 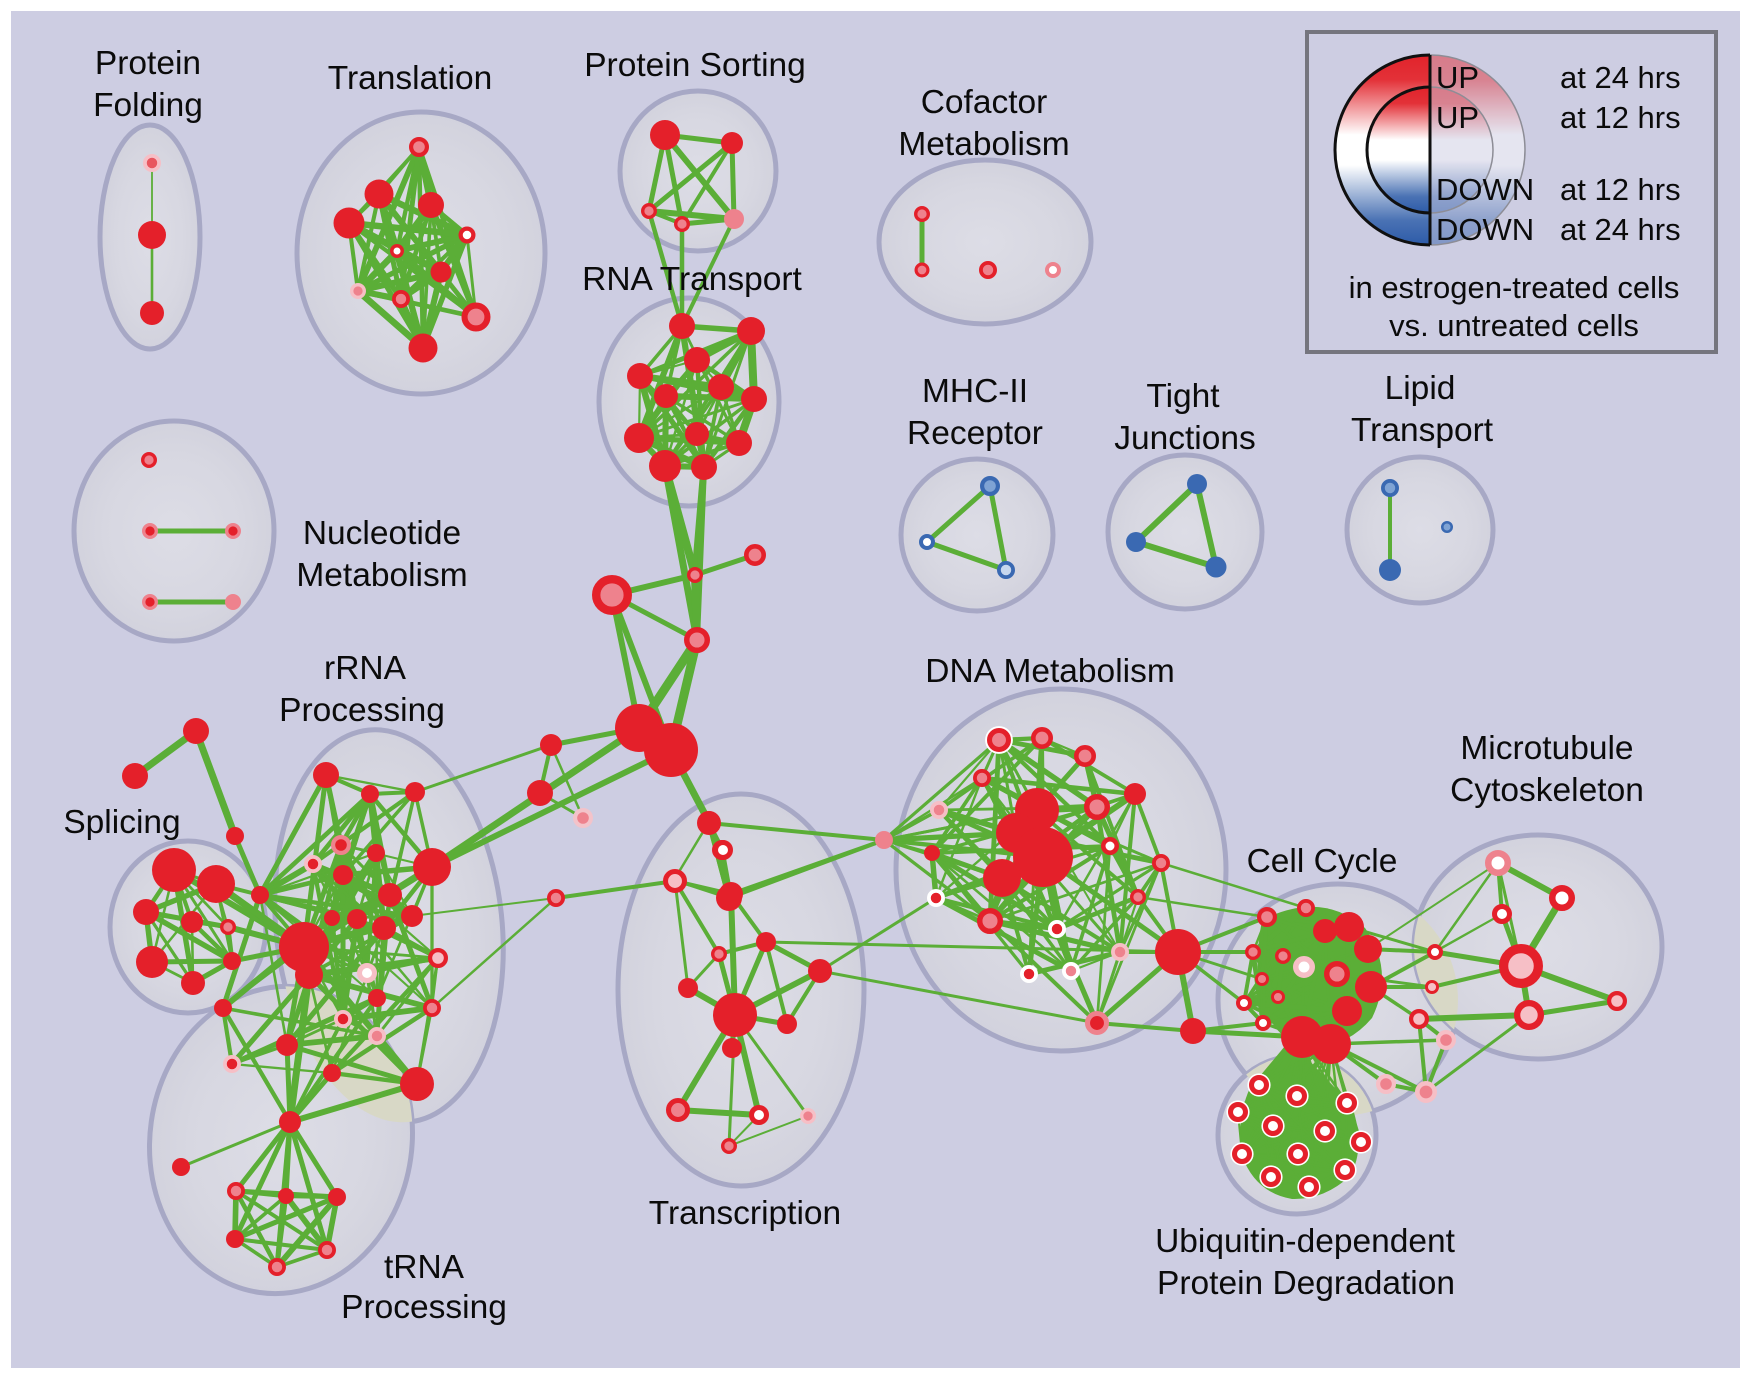 I want to click on svg-text: MHC-II, so click(x=975, y=391).